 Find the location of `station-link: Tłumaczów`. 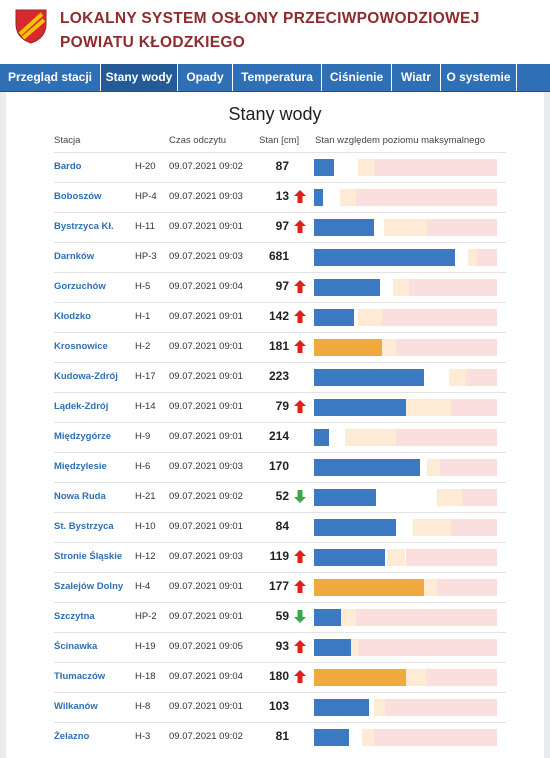

station-link: Tłumaczów is located at coordinates (80, 676).